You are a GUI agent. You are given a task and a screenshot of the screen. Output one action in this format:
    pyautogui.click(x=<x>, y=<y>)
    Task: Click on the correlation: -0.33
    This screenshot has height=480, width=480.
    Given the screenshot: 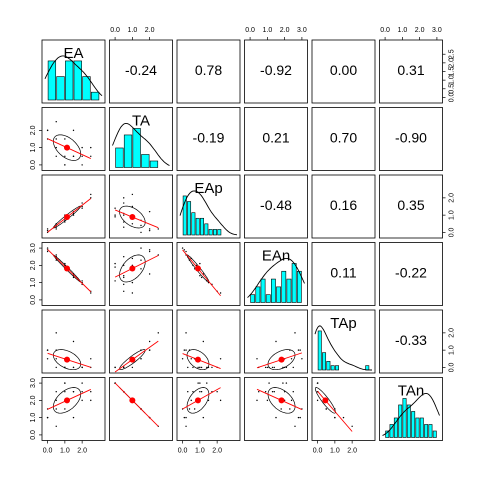 What is the action you would take?
    pyautogui.click(x=411, y=340)
    